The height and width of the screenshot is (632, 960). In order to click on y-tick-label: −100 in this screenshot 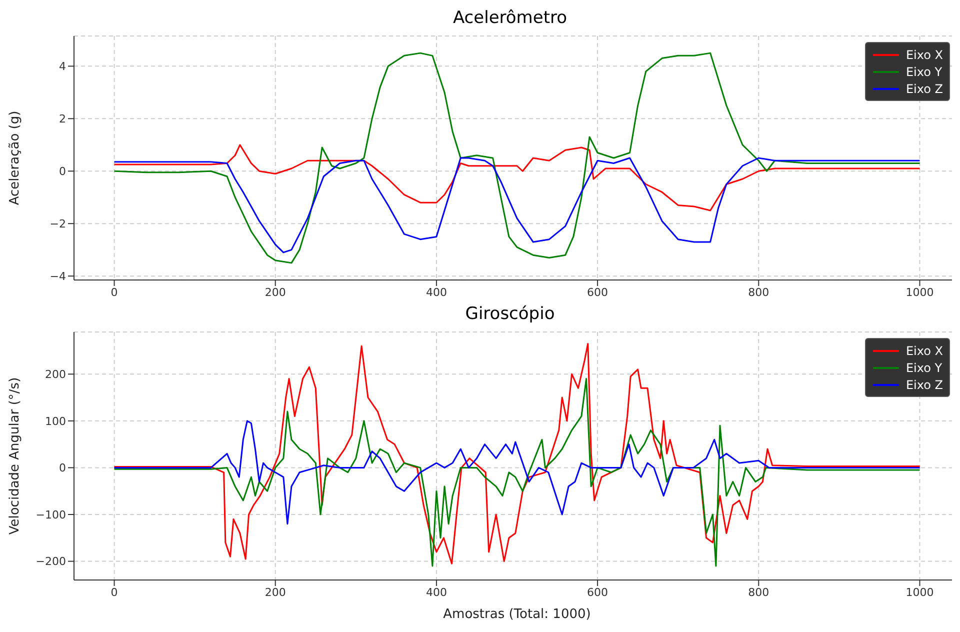, I will do `click(51, 515)`.